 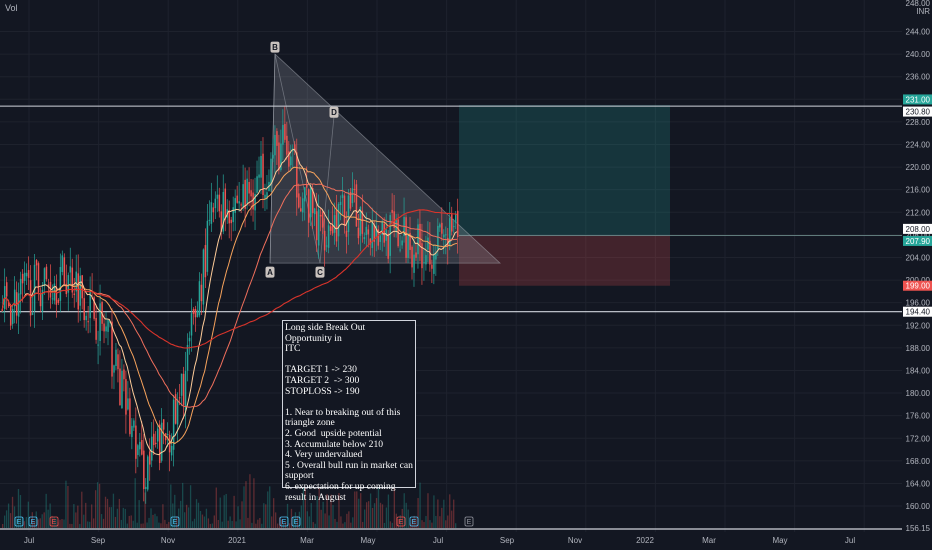 I want to click on pattern-point-badge, so click(x=334, y=112).